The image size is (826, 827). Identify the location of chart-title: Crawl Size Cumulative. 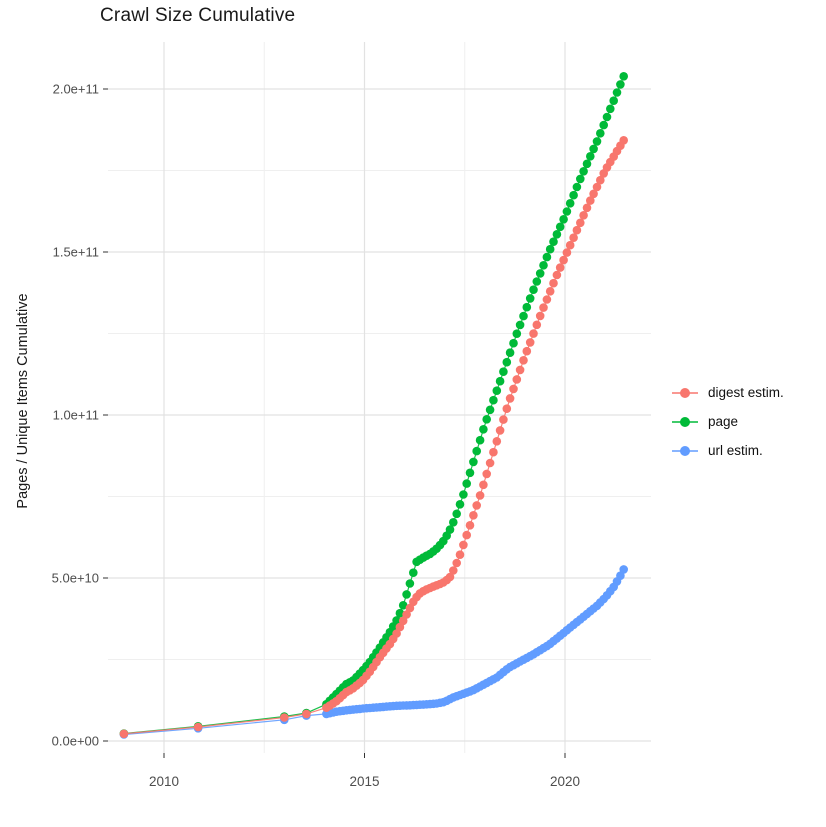
(198, 15).